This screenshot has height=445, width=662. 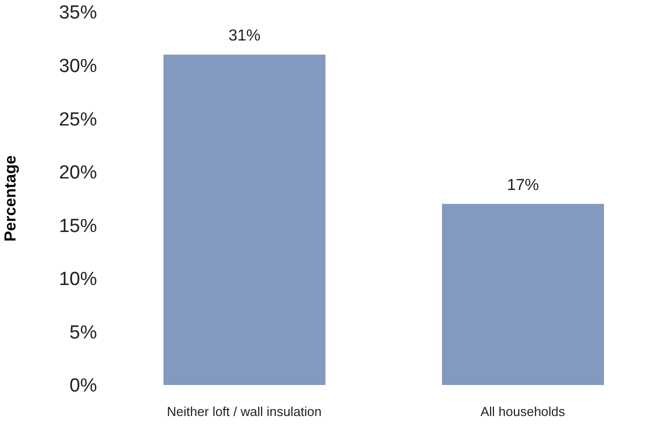 I want to click on y-tick-label: 0%, so click(x=84, y=386).